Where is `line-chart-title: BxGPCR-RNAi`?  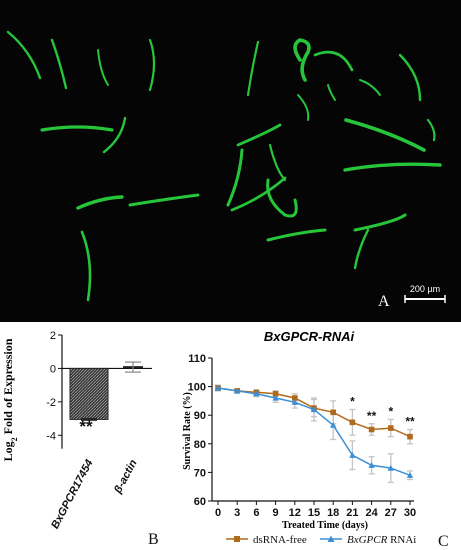 line-chart-title: BxGPCR-RNAi is located at coordinates (309, 336).